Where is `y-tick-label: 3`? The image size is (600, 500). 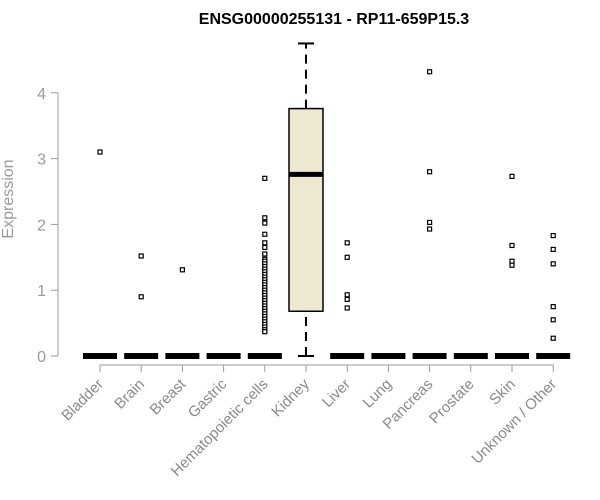 y-tick-label: 3 is located at coordinates (41, 160).